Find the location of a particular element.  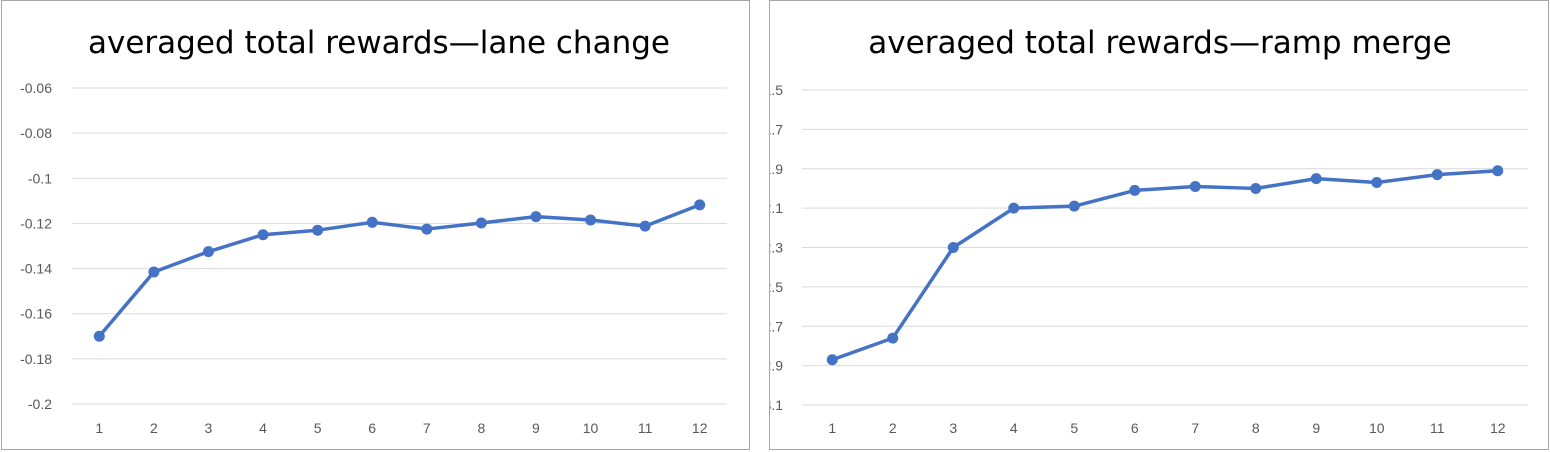

series-line is located at coordinates (399, 271).